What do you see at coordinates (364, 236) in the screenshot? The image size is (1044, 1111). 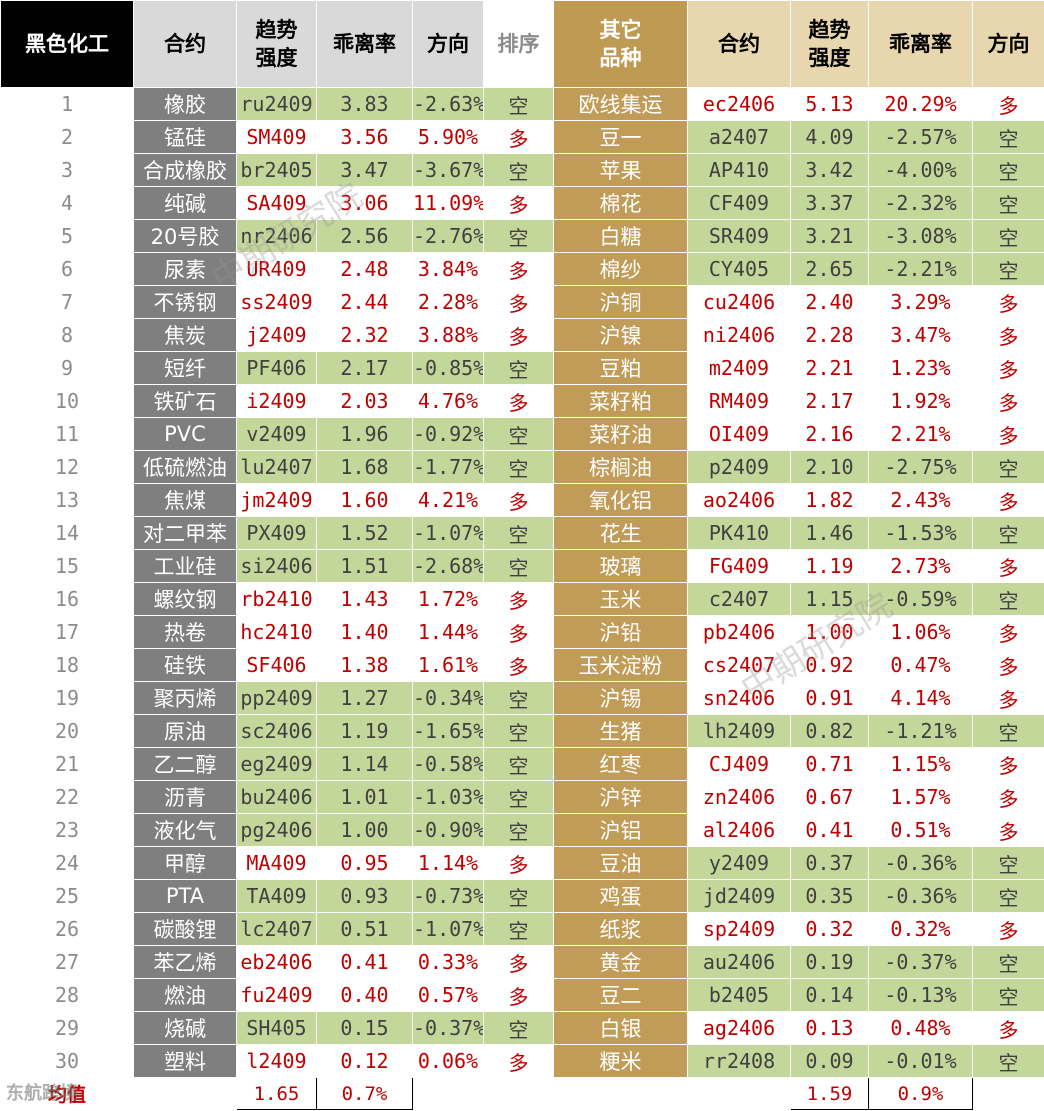 I see `trend-strength: 2.56` at bounding box center [364, 236].